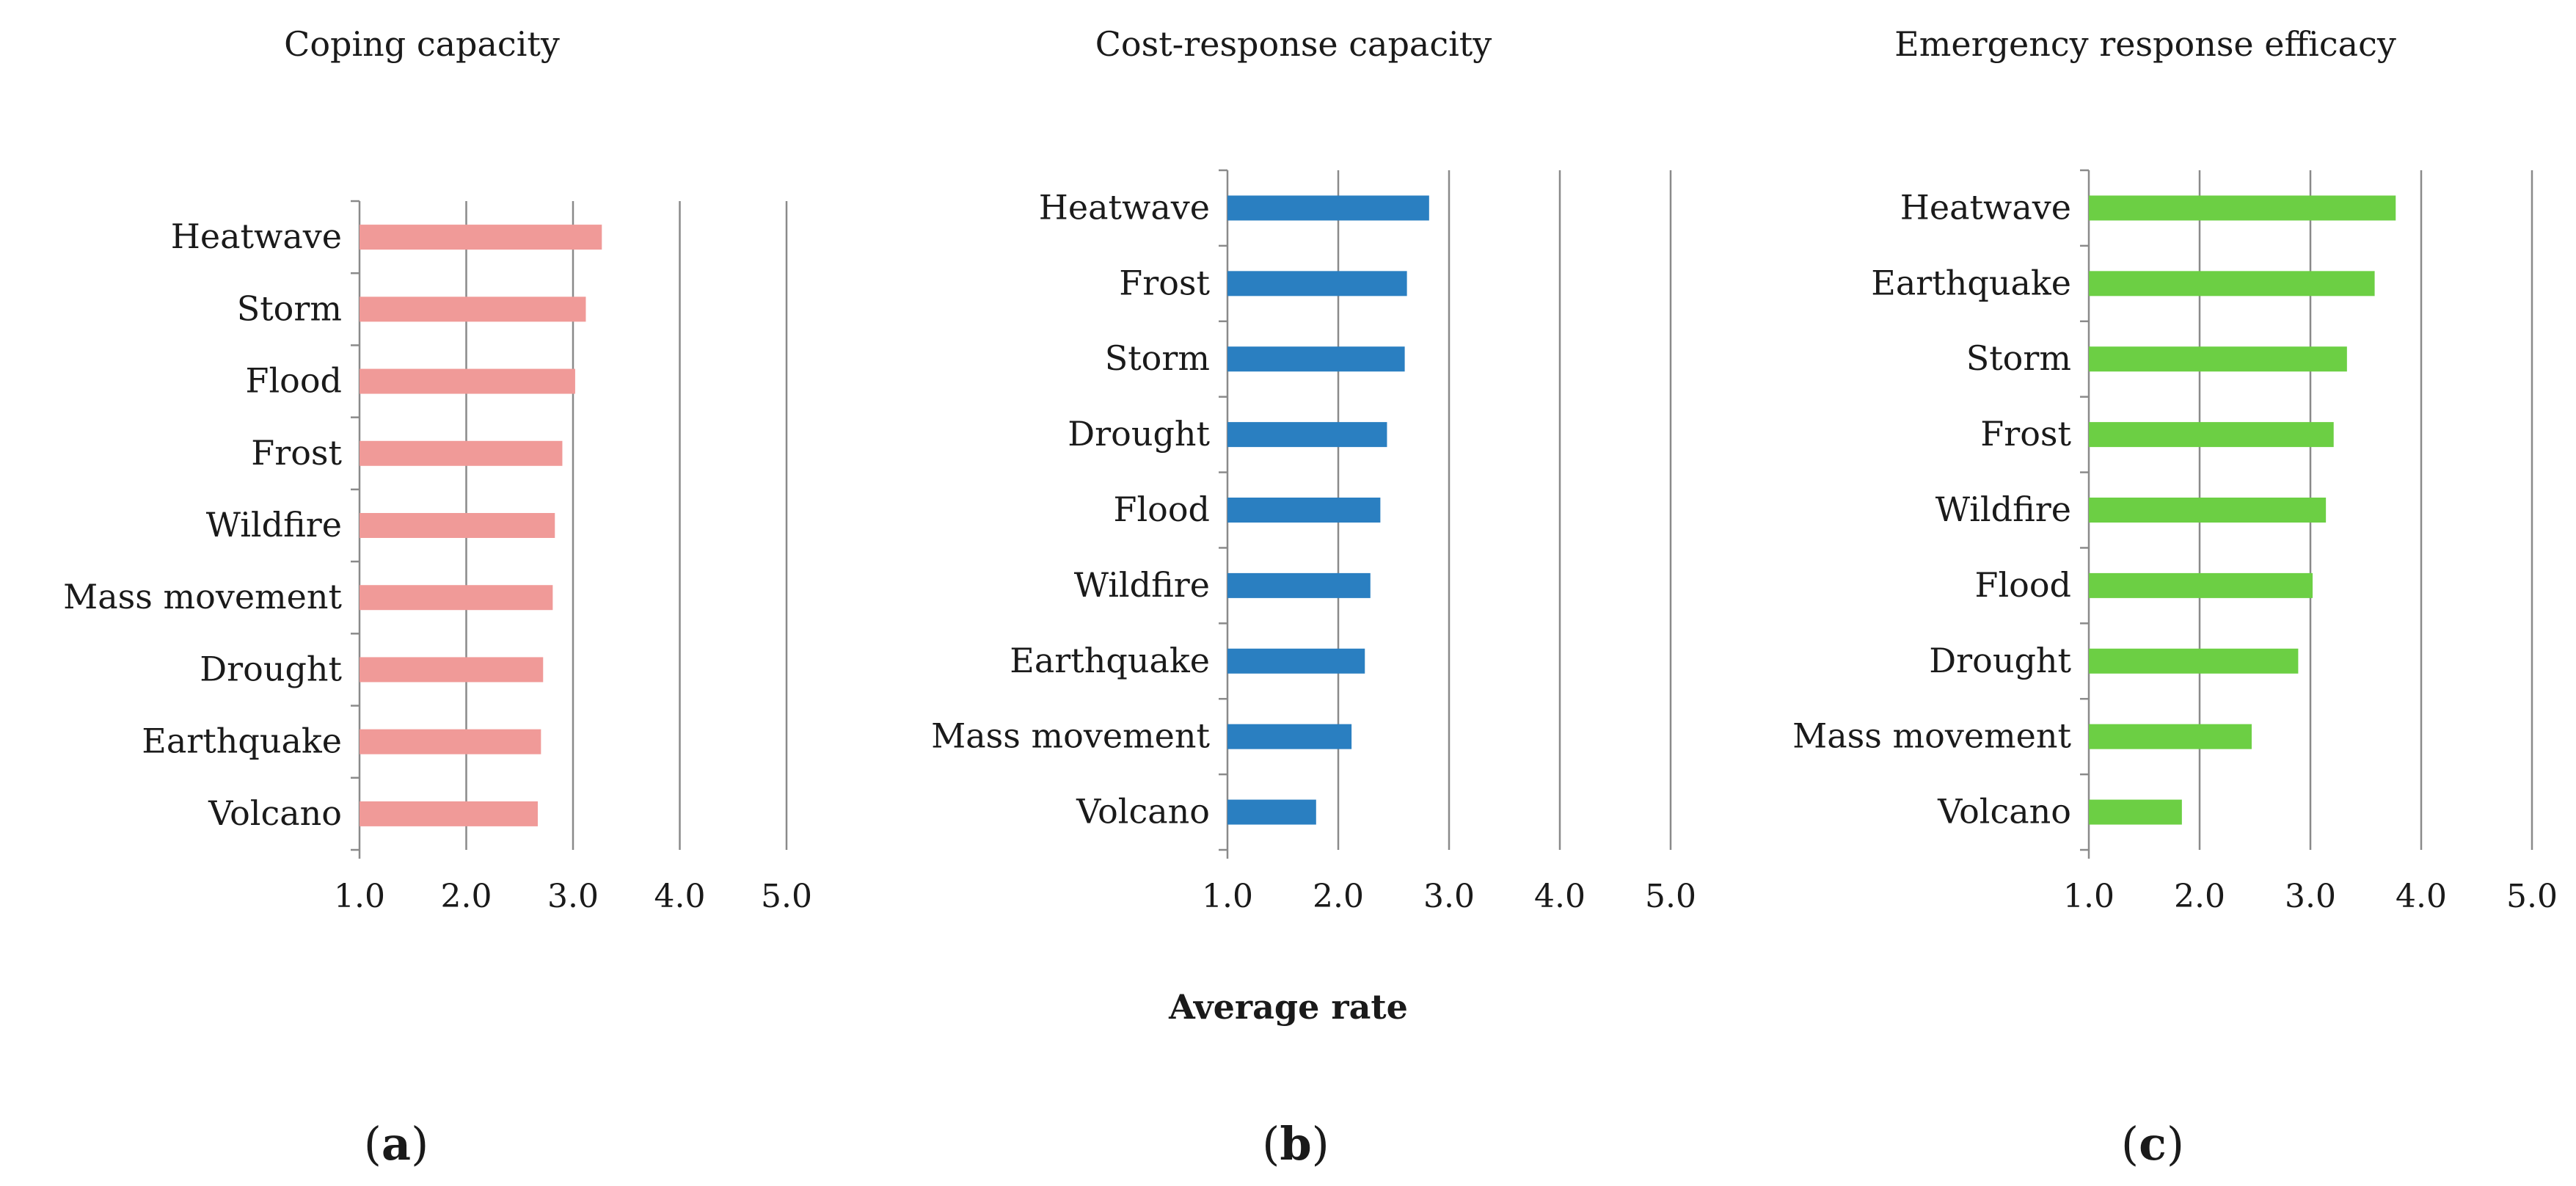 The image size is (2576, 1186). Describe the element at coordinates (1295, 1144) in the screenshot. I see `panel-label: (b)` at that location.